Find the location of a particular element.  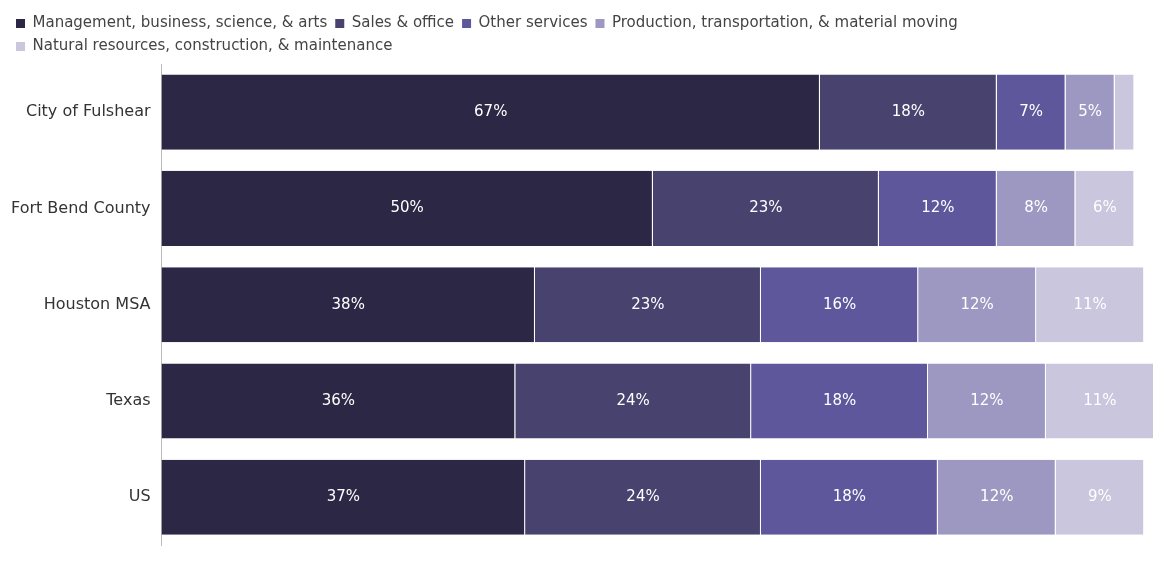

legend-label: Other services is located at coordinates (533, 22).